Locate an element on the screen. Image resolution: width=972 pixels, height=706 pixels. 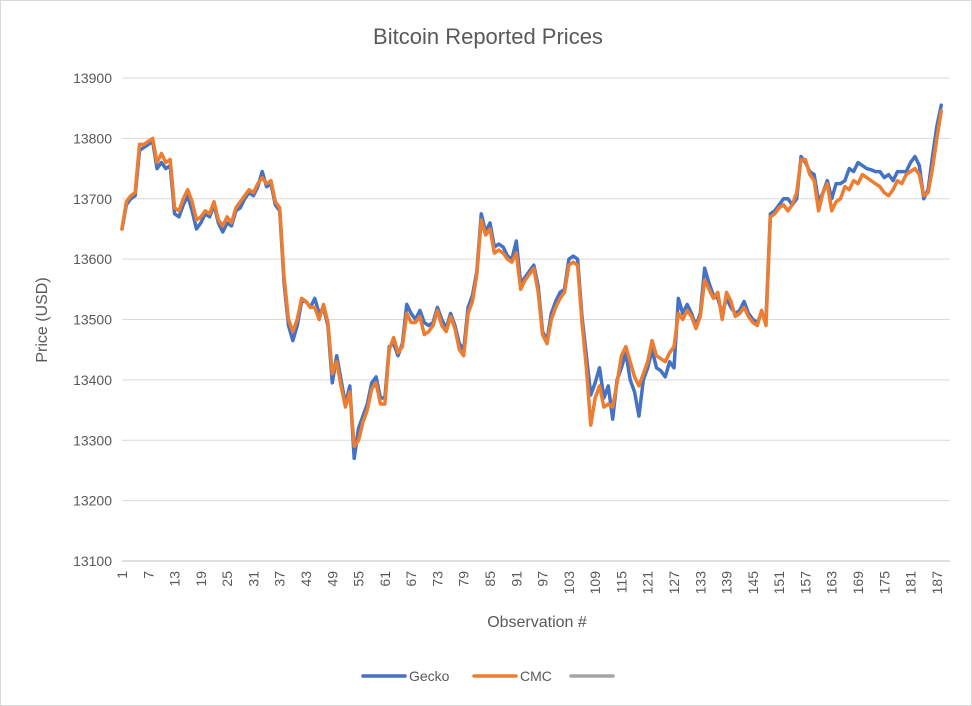
x-tick-label: 109 is located at coordinates (595, 583).